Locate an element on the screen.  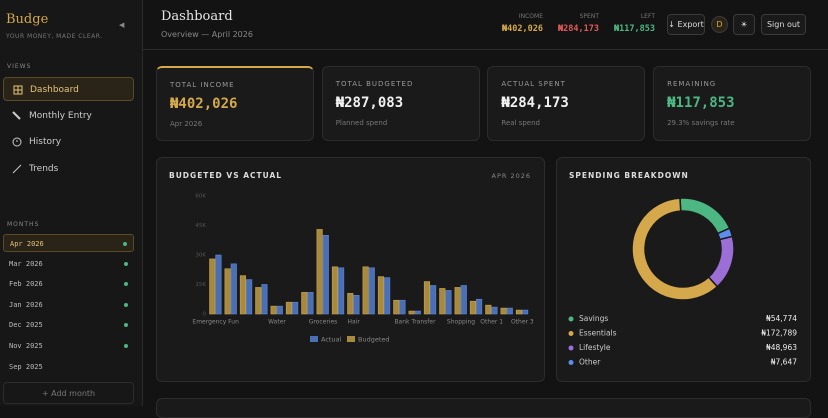
summary-card: TOTAL INCOME ₦402,026 Apr 2026 is located at coordinates (235, 103).